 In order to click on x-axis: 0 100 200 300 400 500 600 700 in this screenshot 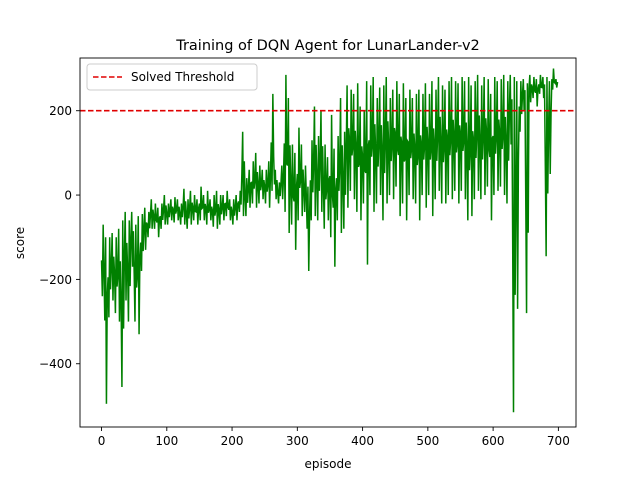, I will do `click(334, 437)`.